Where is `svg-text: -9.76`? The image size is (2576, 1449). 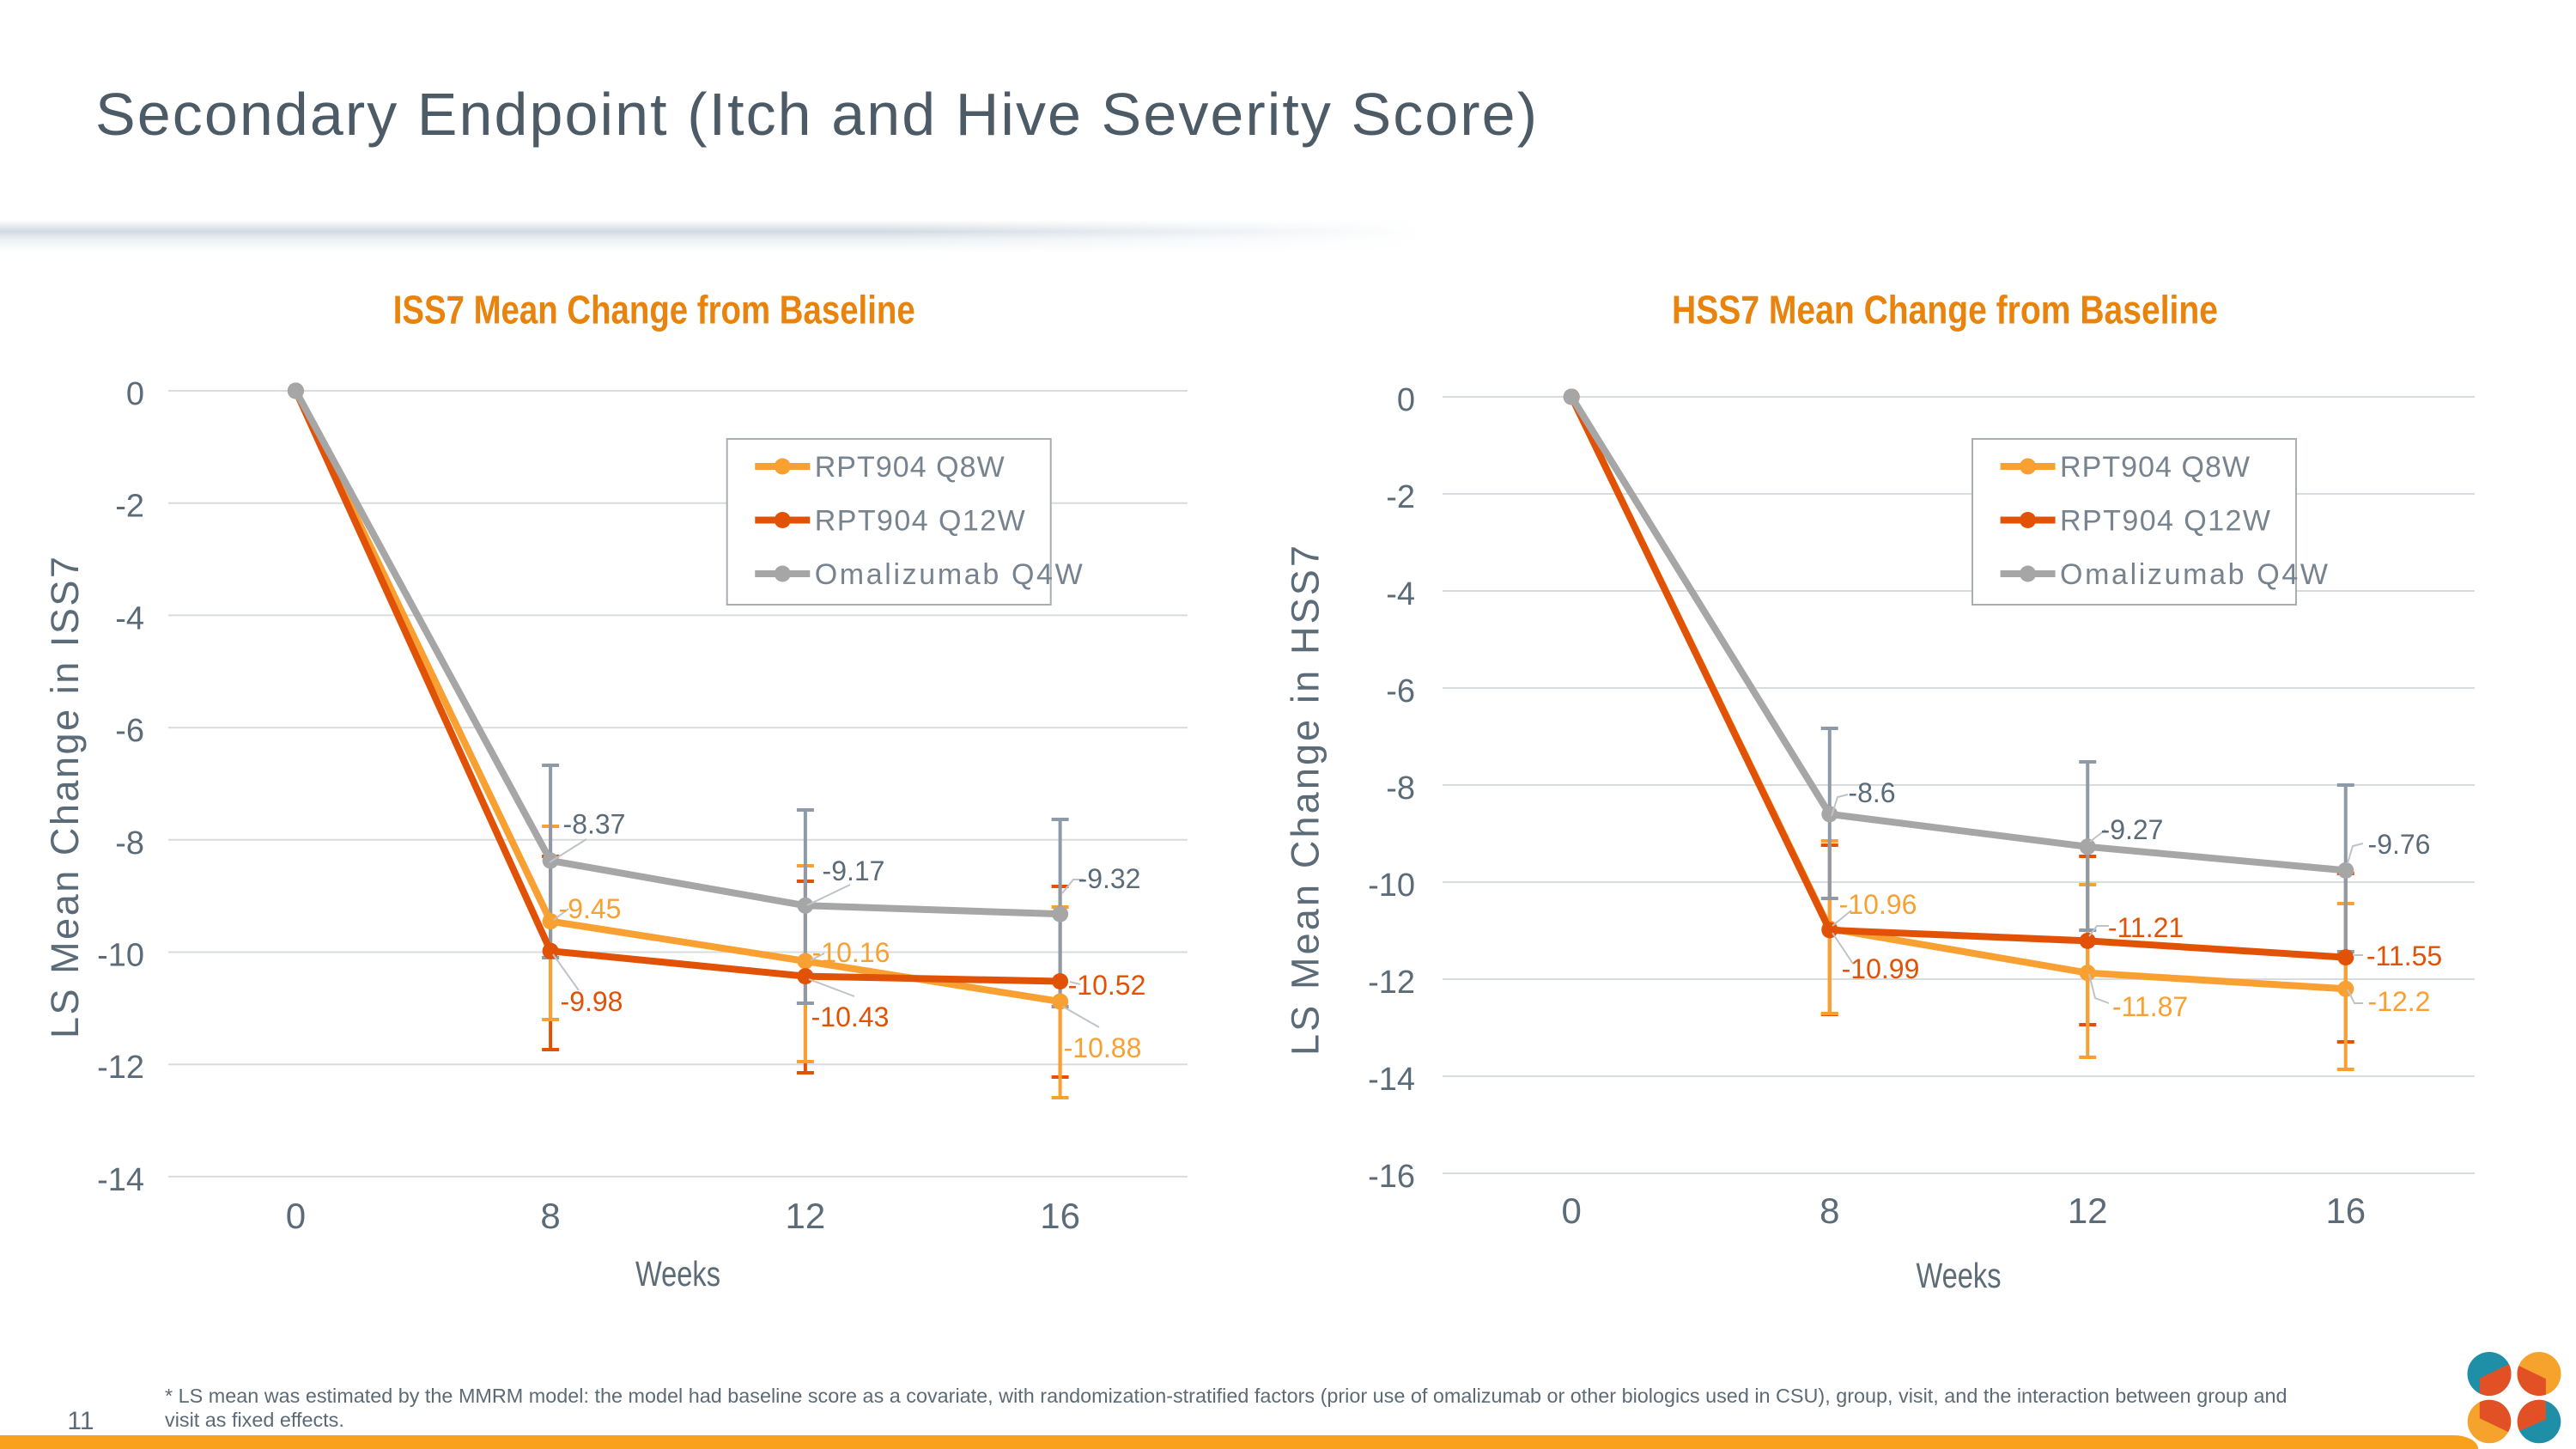 svg-text: -9.76 is located at coordinates (2399, 844).